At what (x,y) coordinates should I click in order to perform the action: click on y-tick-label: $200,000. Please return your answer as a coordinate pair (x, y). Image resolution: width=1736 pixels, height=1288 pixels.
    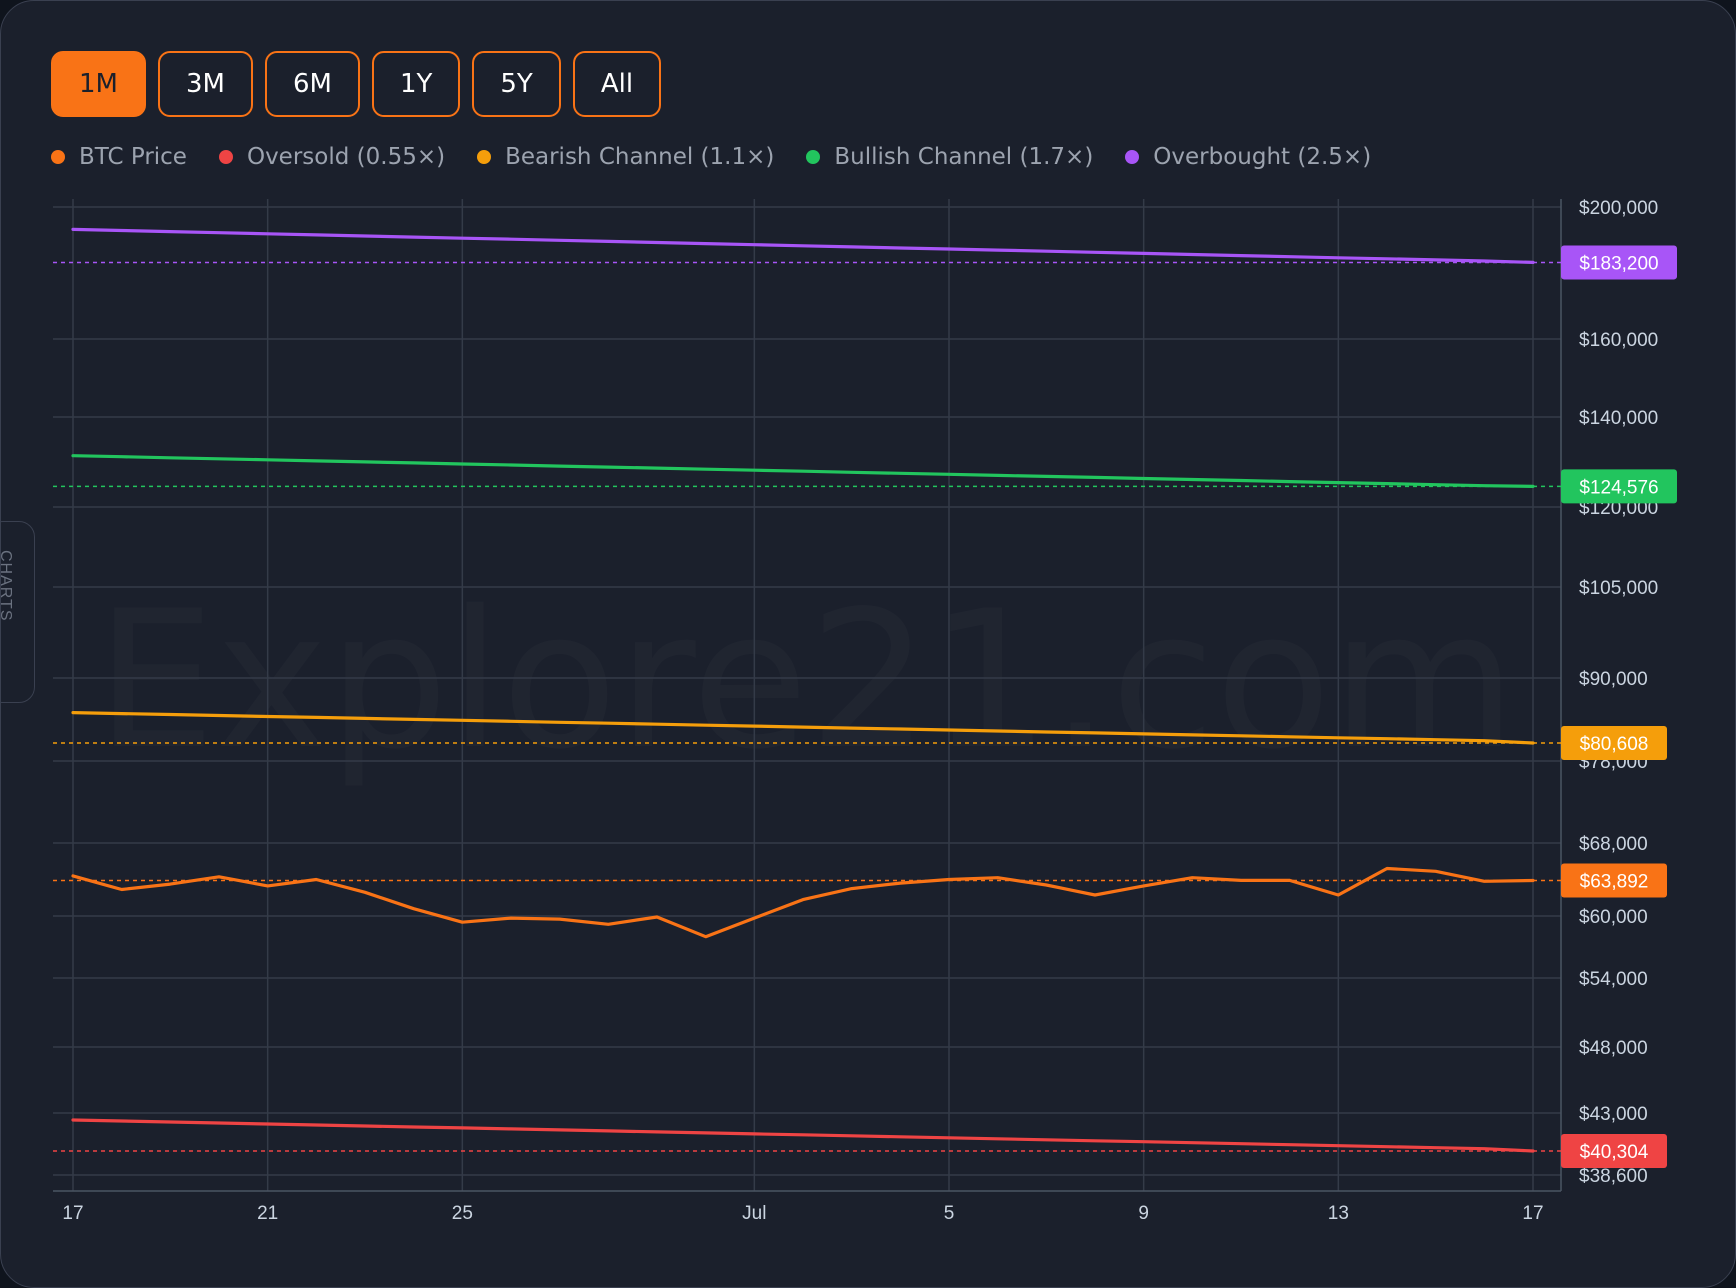
    Looking at the image, I should click on (1618, 208).